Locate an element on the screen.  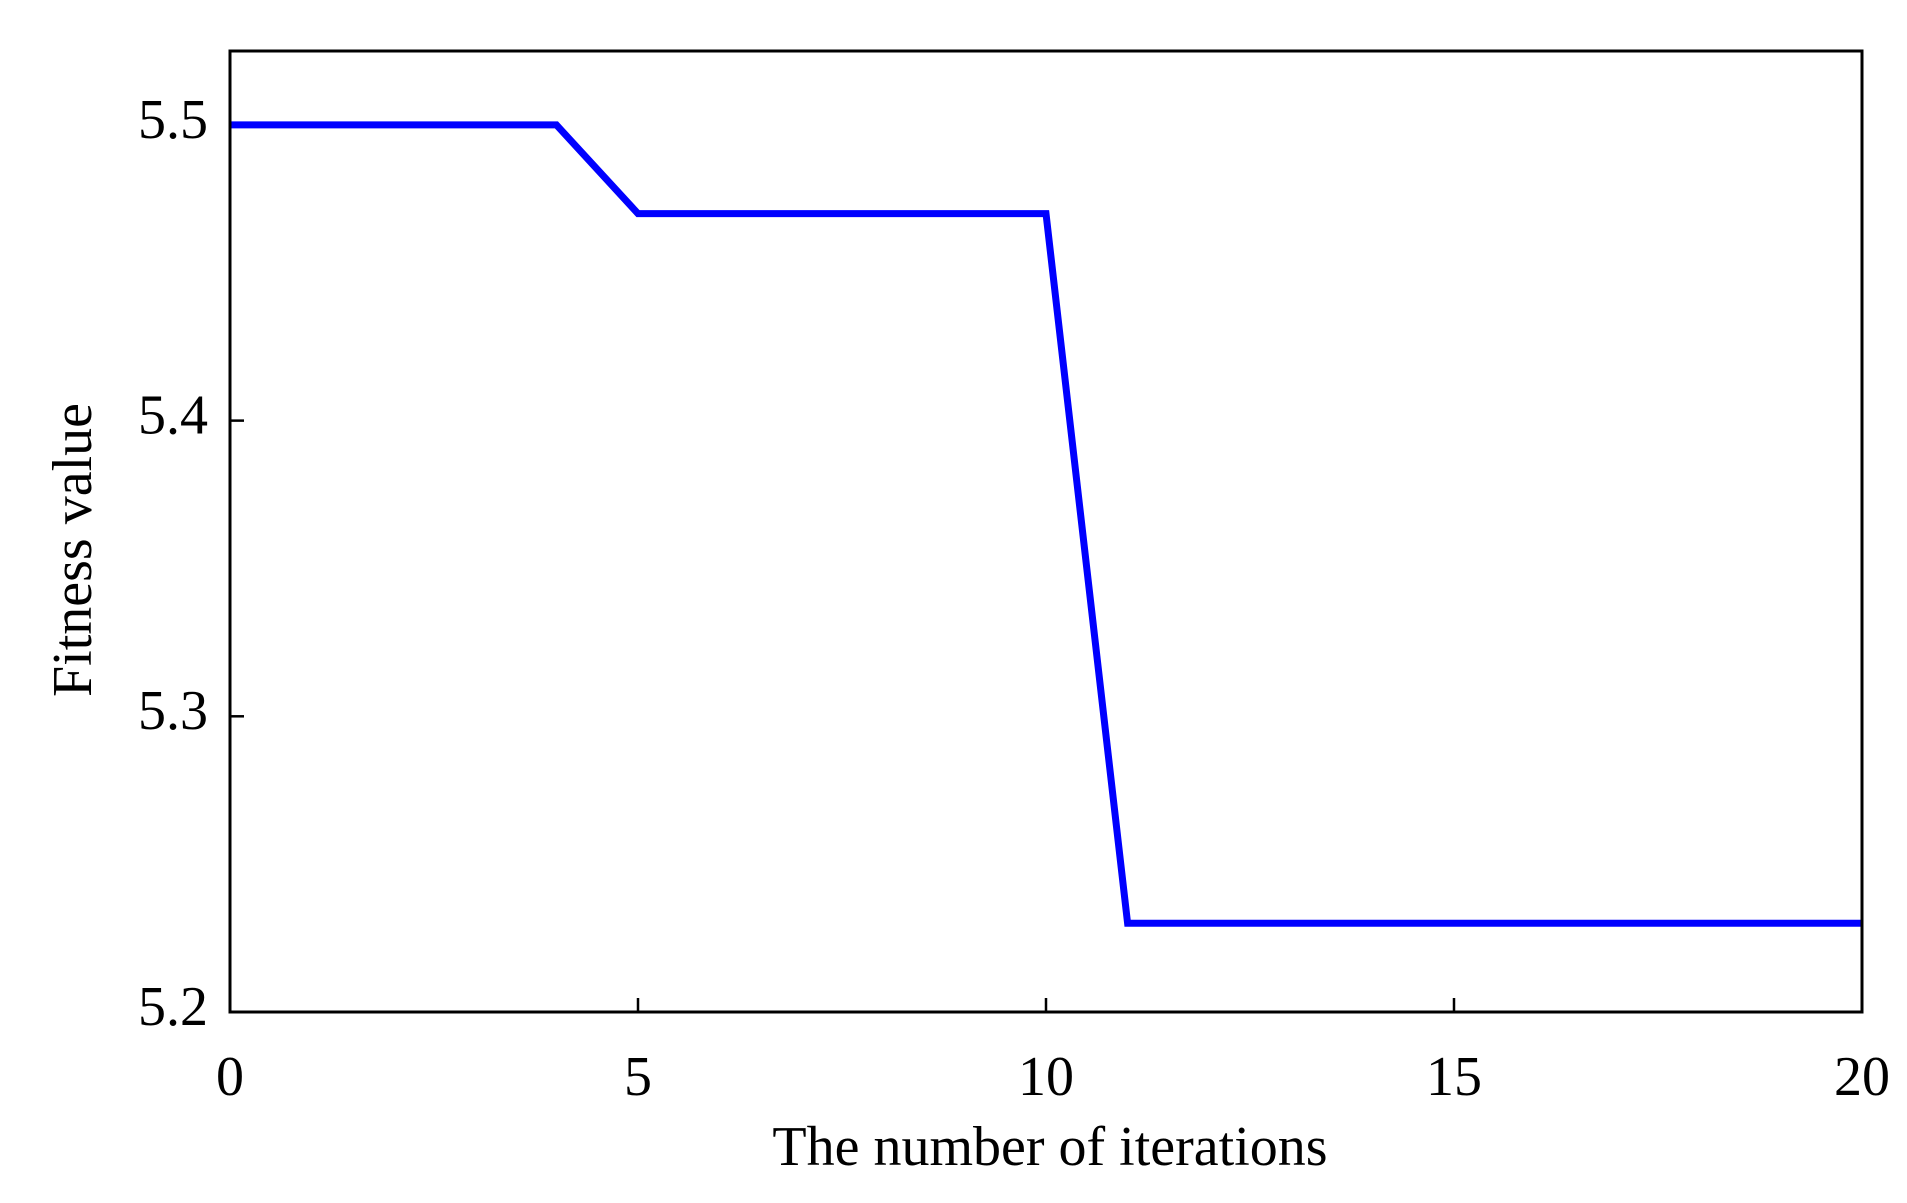
x-tick-label: 0 is located at coordinates (230, 1077).